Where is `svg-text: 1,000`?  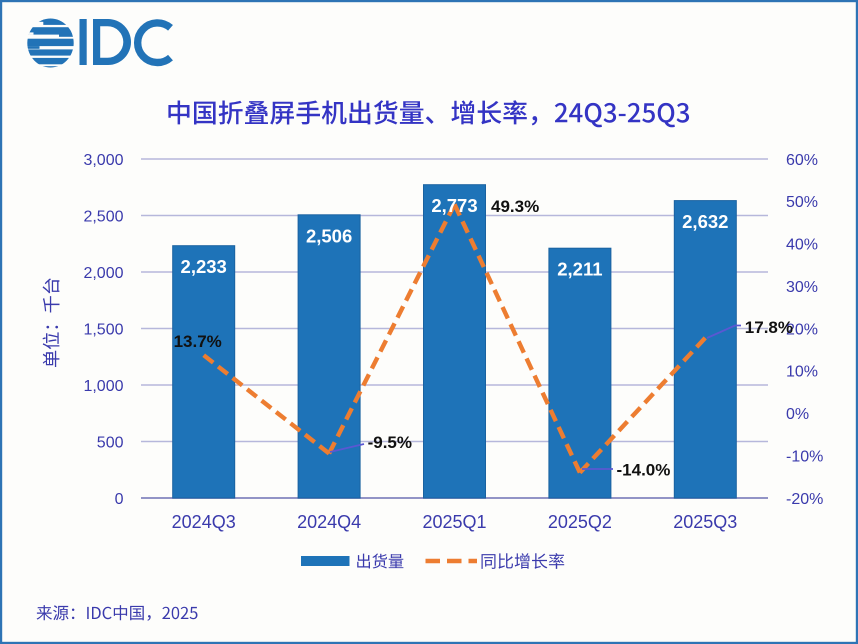
svg-text: 1,000 is located at coordinates (103, 386).